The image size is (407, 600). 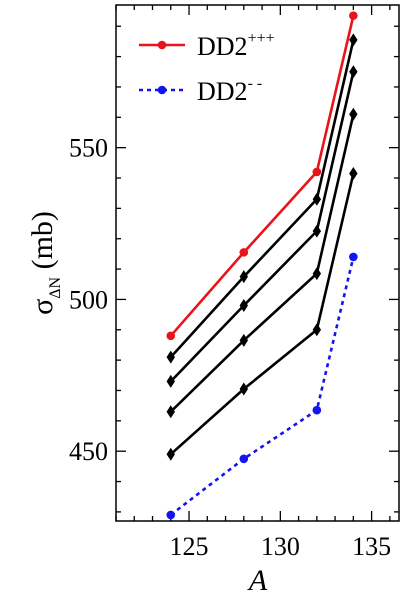 I want to click on legend-entry: DD2- -, so click(x=200, y=90).